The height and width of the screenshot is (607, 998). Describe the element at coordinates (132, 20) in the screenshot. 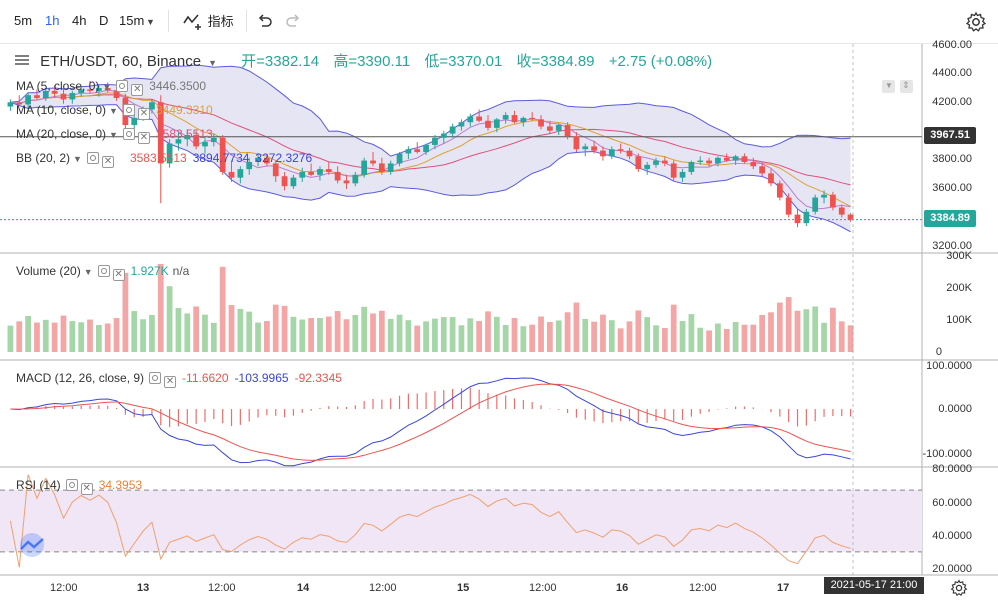

I see `interval-15m: 15m` at that location.